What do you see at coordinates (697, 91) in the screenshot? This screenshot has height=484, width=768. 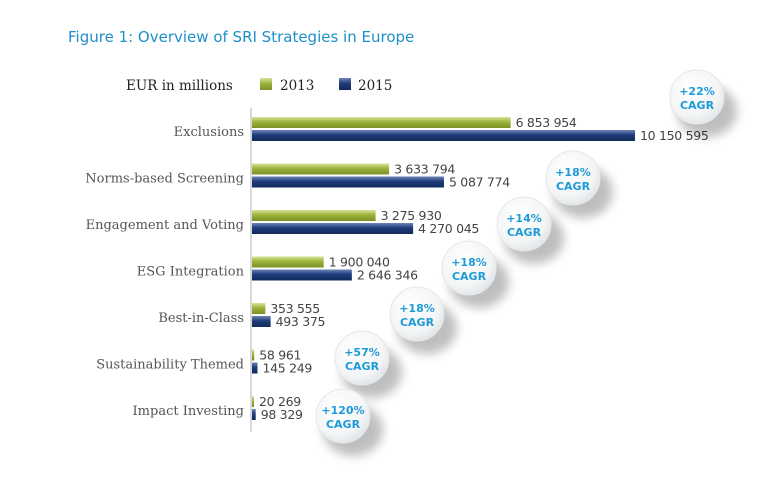 I see `cagr-growth: +22%` at bounding box center [697, 91].